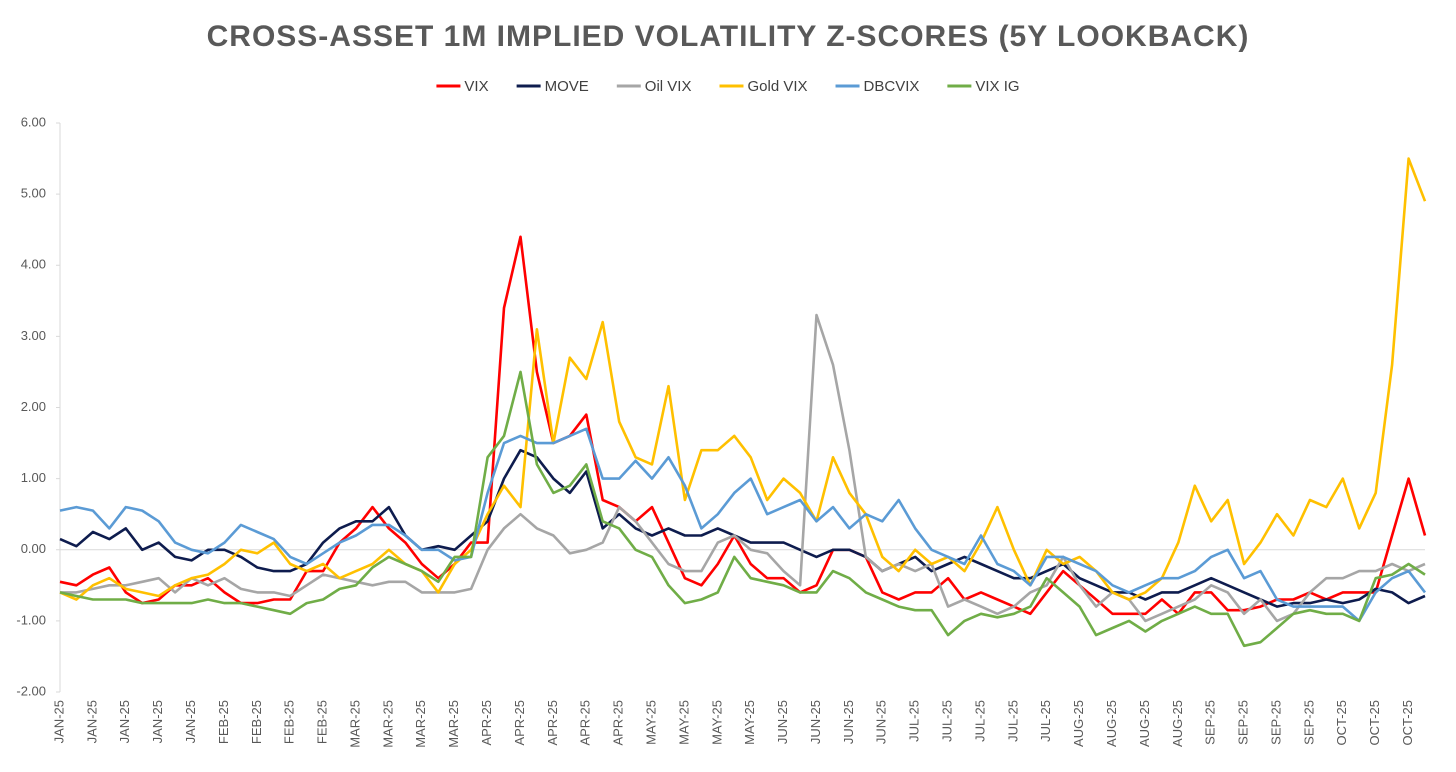  Describe the element at coordinates (777, 86) in the screenshot. I see `legend-label: Gold VIX` at that location.